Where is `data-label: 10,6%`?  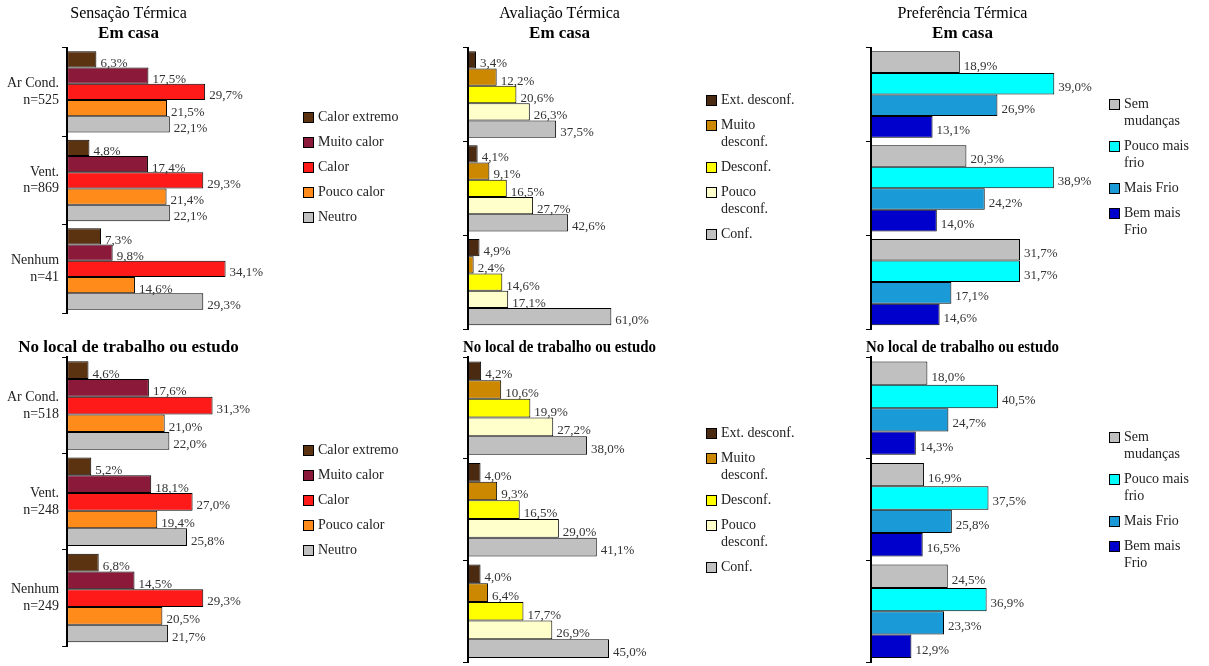 data-label: 10,6% is located at coordinates (522, 392).